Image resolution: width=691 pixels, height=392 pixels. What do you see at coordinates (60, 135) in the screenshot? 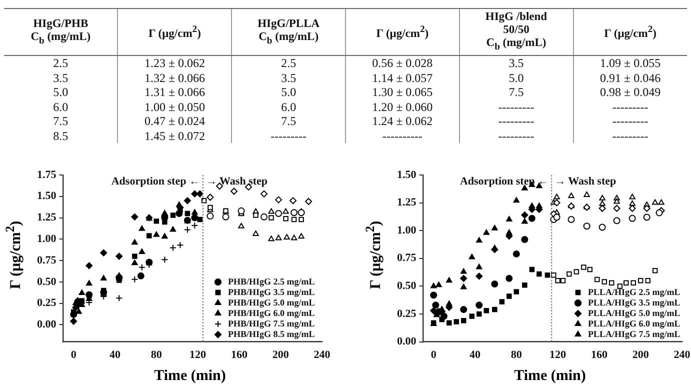
I see `text: 8.5` at bounding box center [60, 135].